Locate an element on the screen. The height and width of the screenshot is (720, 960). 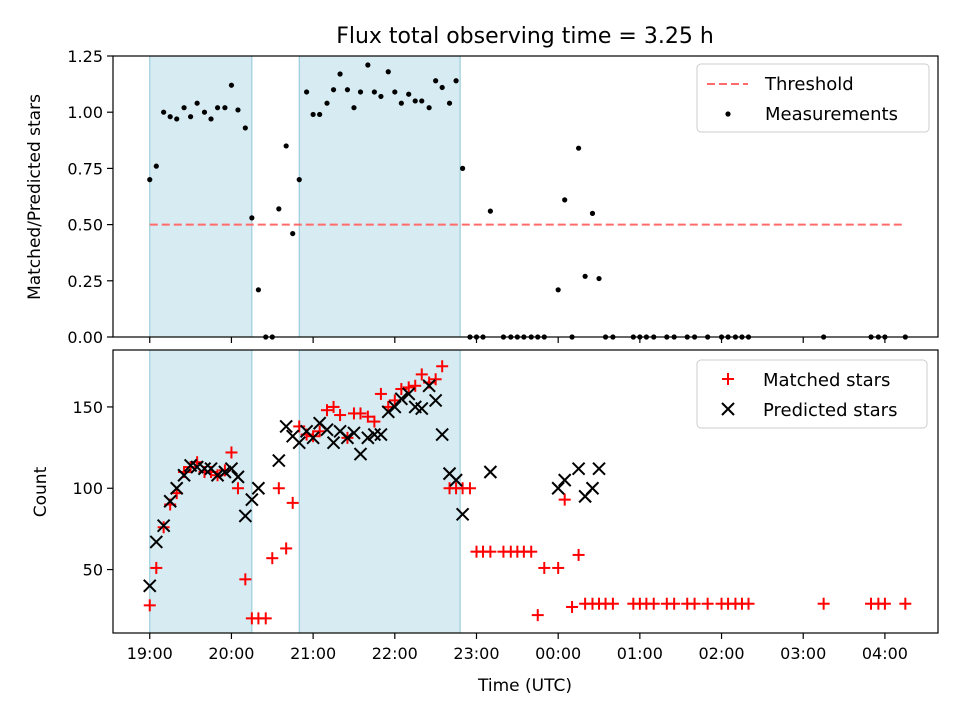
top-legend-box is located at coordinates (813, 98).